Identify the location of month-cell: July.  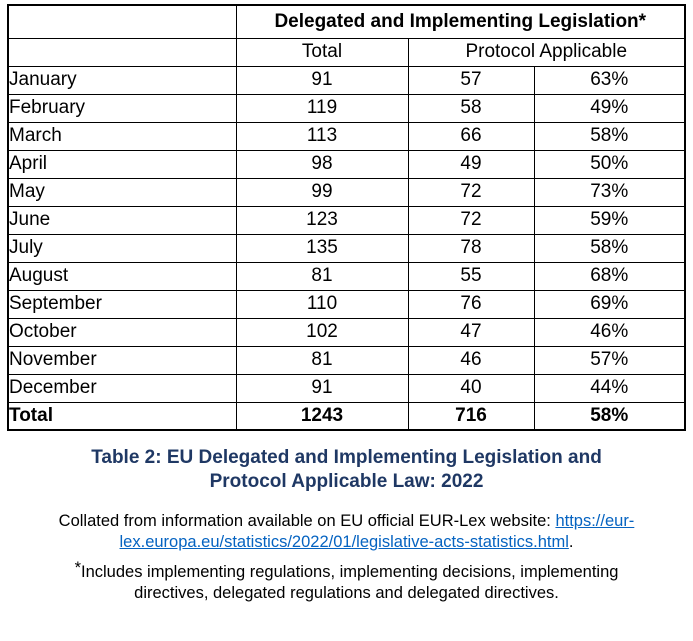
(122, 248).